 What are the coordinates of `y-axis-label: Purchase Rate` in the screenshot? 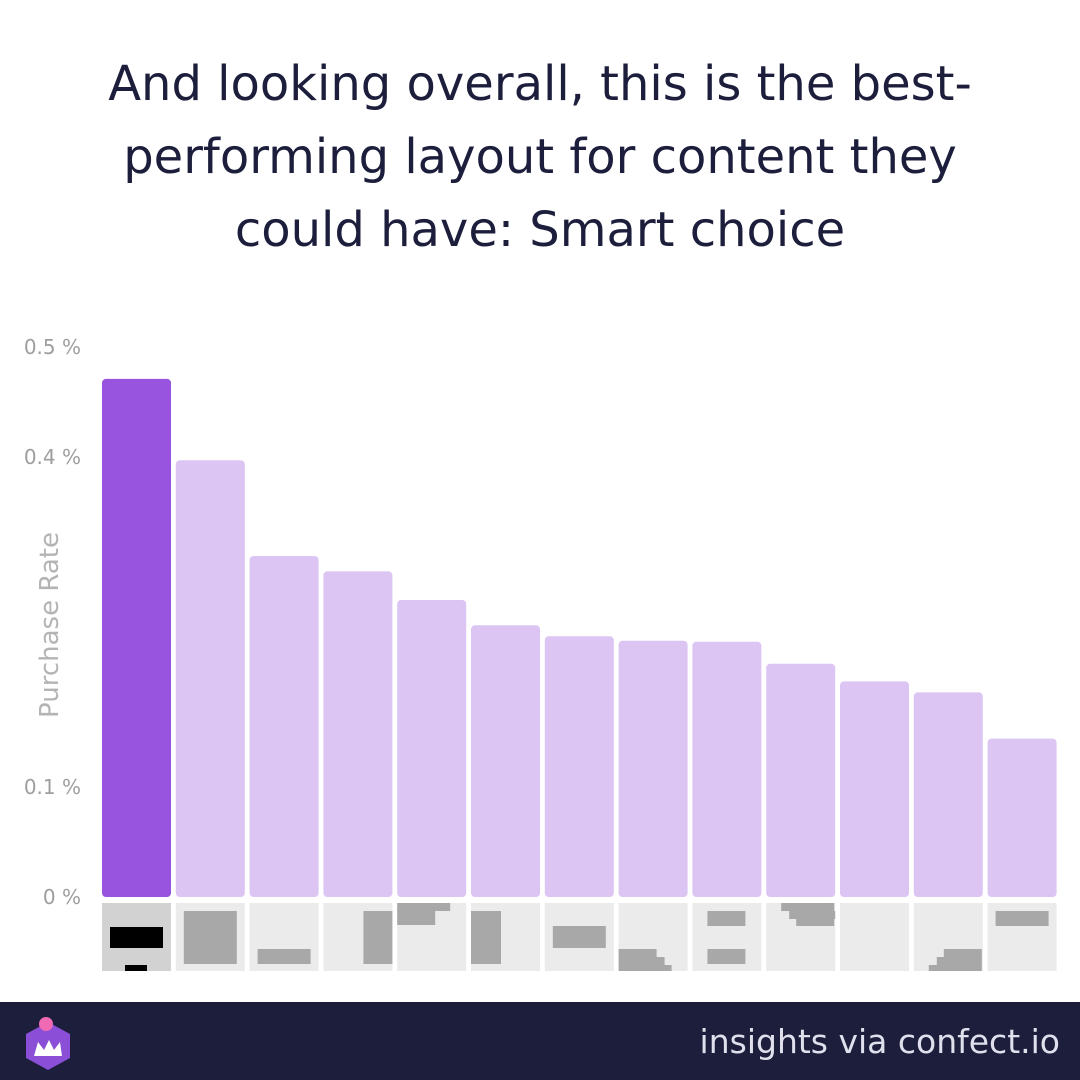 It's located at (50, 625).